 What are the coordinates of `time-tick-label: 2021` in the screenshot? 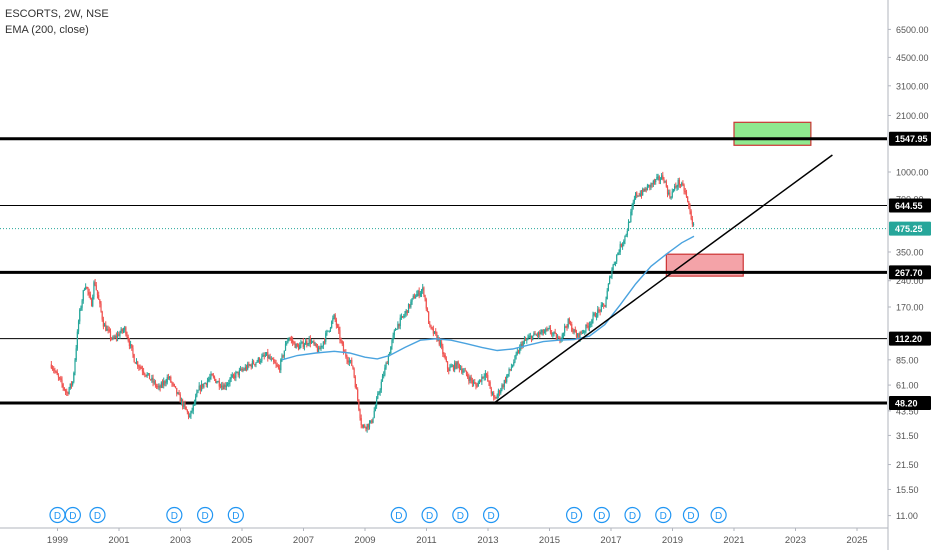 It's located at (733, 540).